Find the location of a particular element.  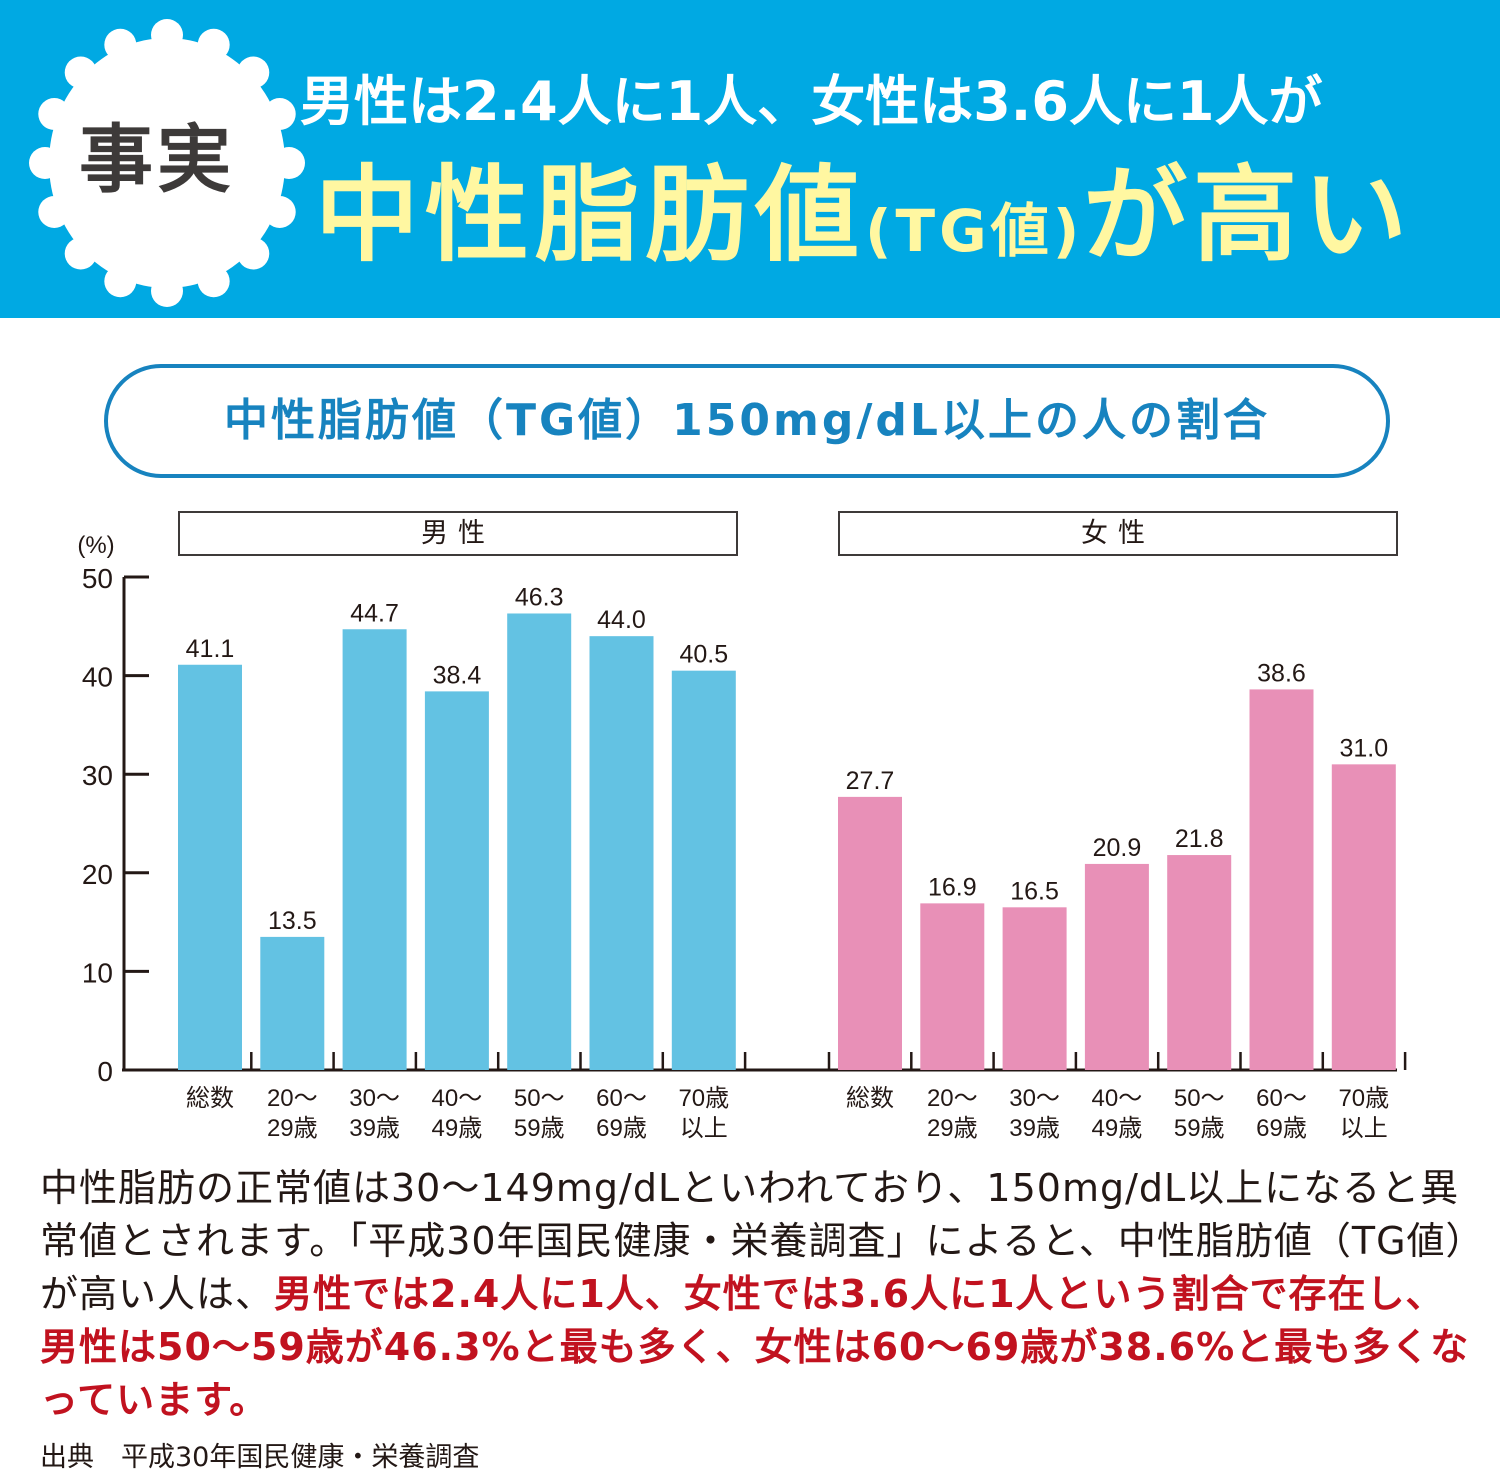

panel-label-male: 男性 is located at coordinates (458, 533).